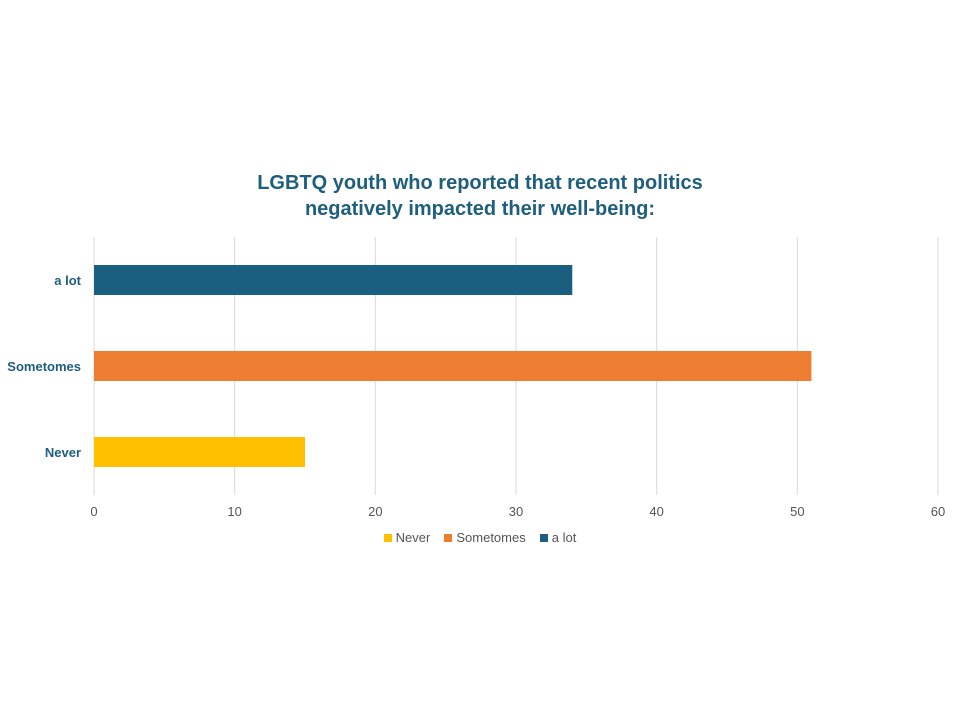 The height and width of the screenshot is (720, 960). I want to click on legend: Never Sometomes a lot, so click(480, 537).